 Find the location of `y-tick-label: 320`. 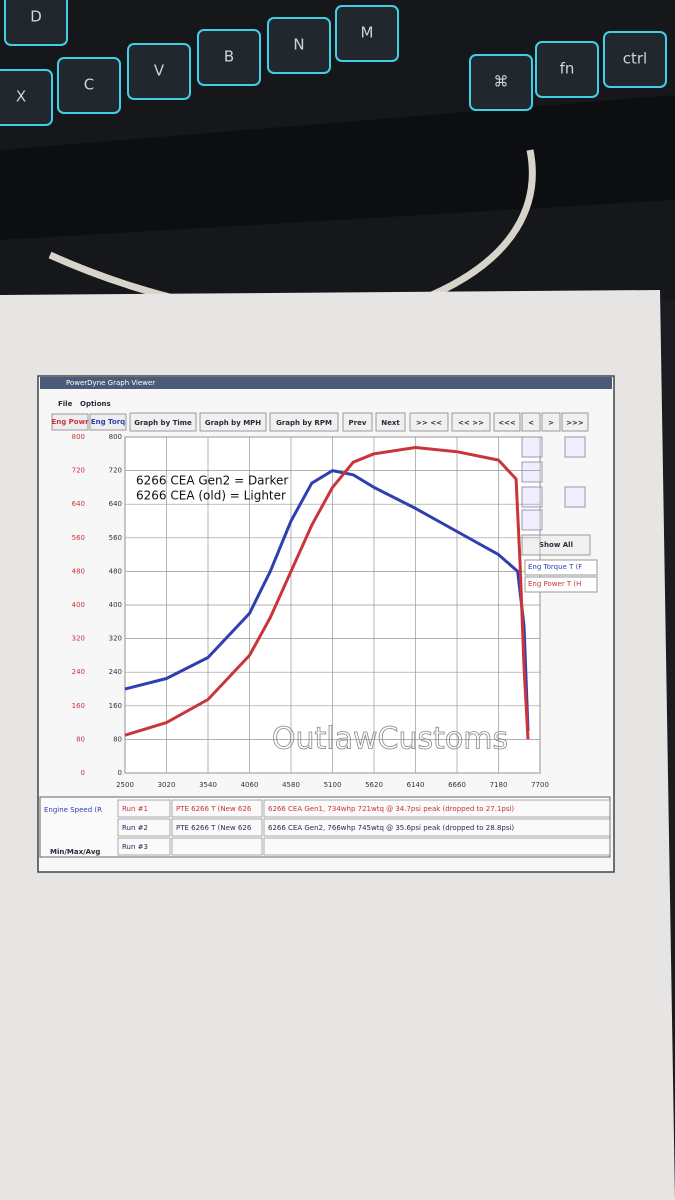

y-tick-label: 320 is located at coordinates (78, 639).